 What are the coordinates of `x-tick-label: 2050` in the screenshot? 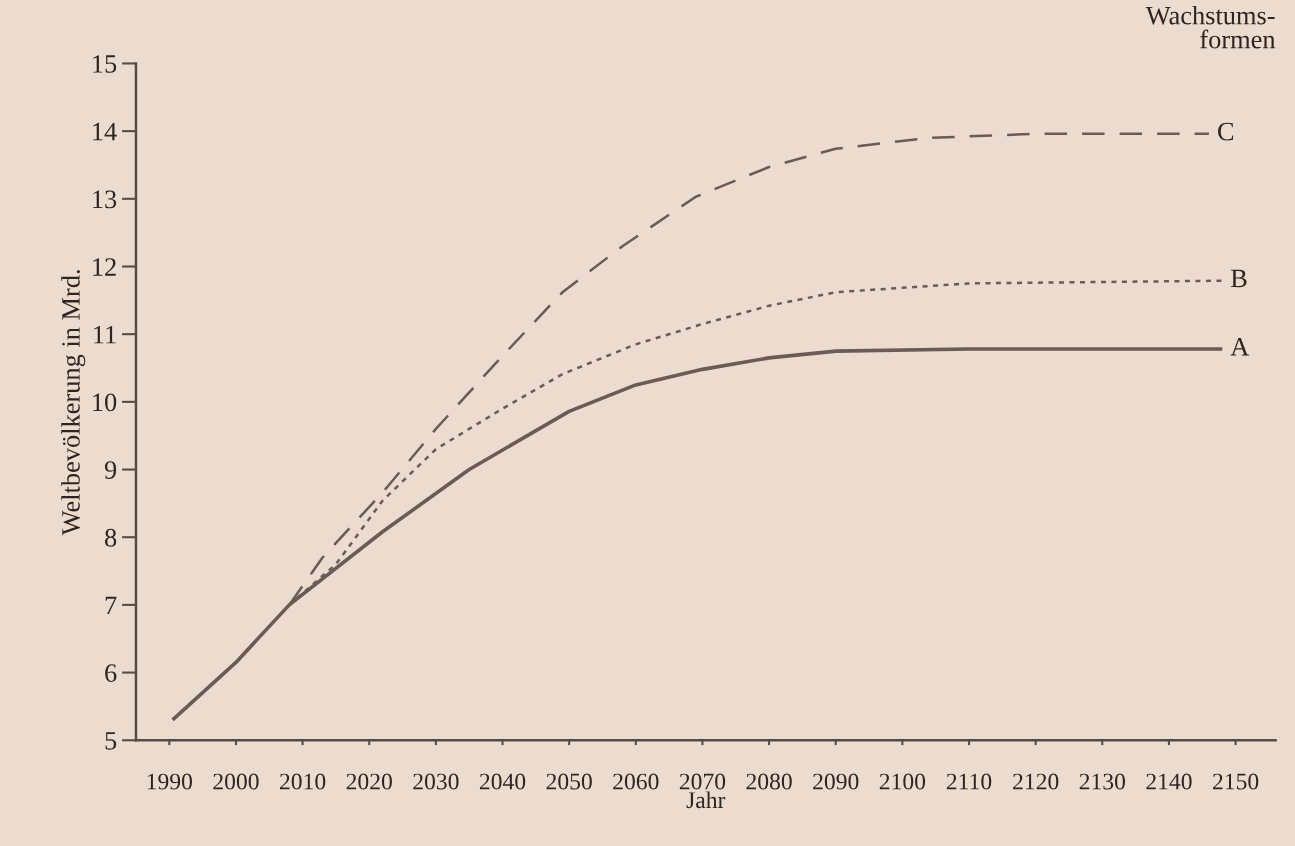 It's located at (569, 781).